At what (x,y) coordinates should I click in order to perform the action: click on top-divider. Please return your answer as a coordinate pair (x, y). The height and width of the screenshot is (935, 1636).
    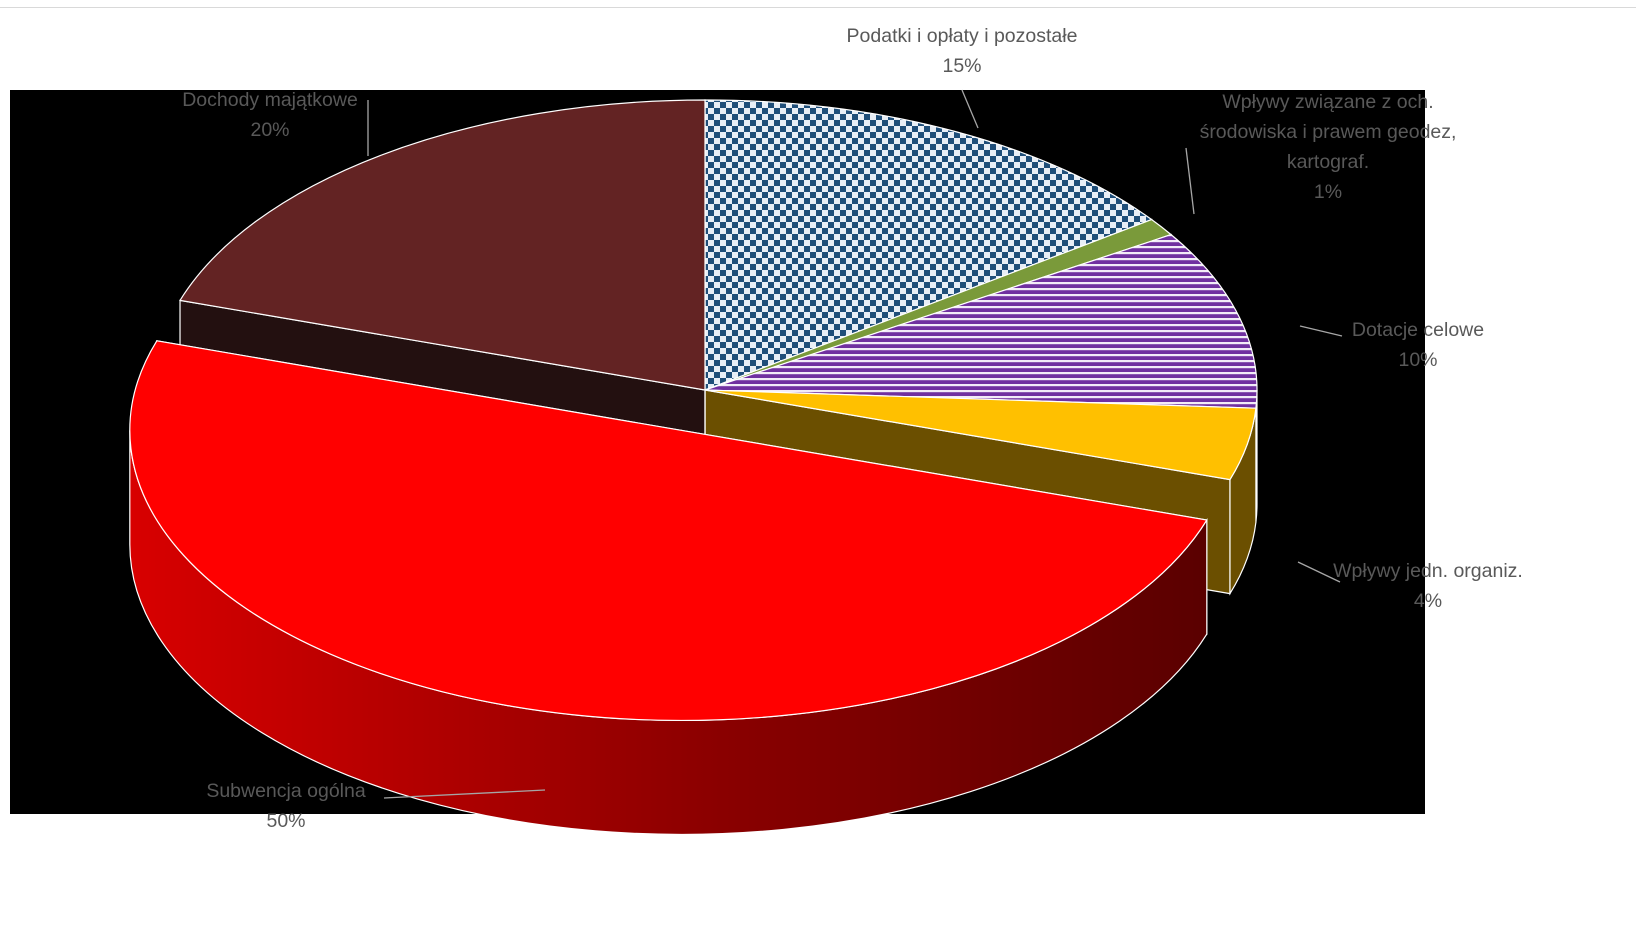
    Looking at the image, I should click on (818, 7).